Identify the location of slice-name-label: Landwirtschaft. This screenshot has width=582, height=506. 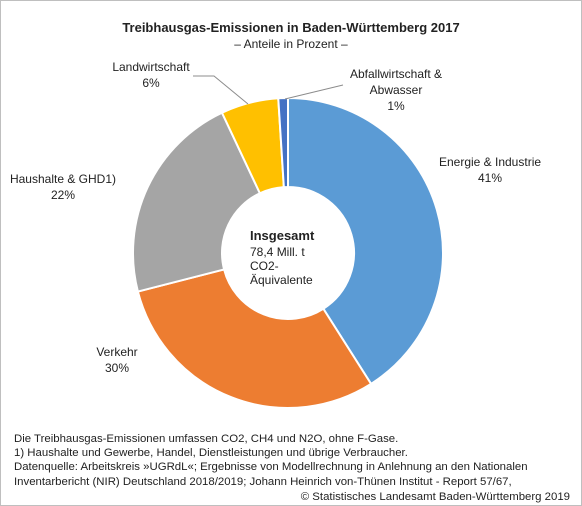
(151, 67).